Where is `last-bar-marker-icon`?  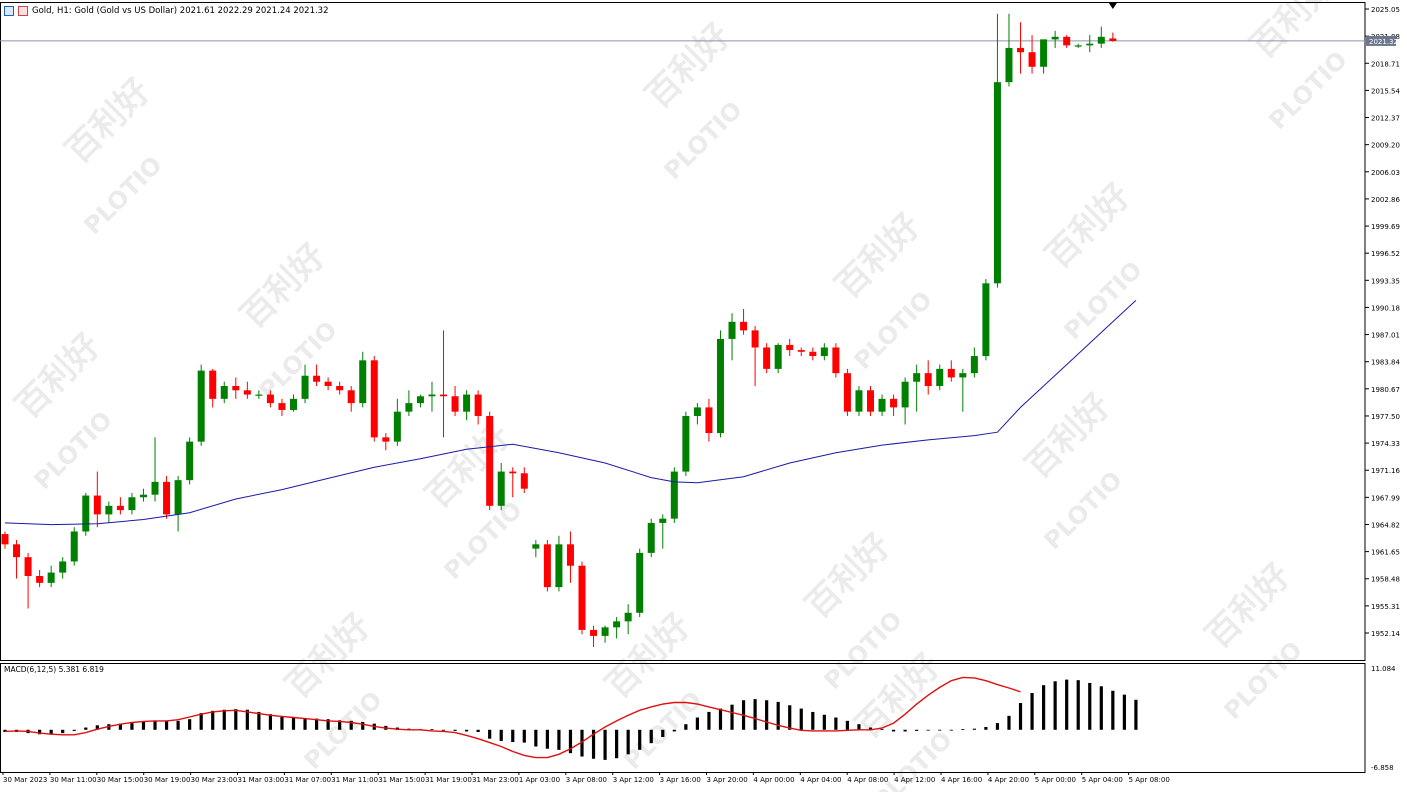 last-bar-marker-icon is located at coordinates (1112, 6).